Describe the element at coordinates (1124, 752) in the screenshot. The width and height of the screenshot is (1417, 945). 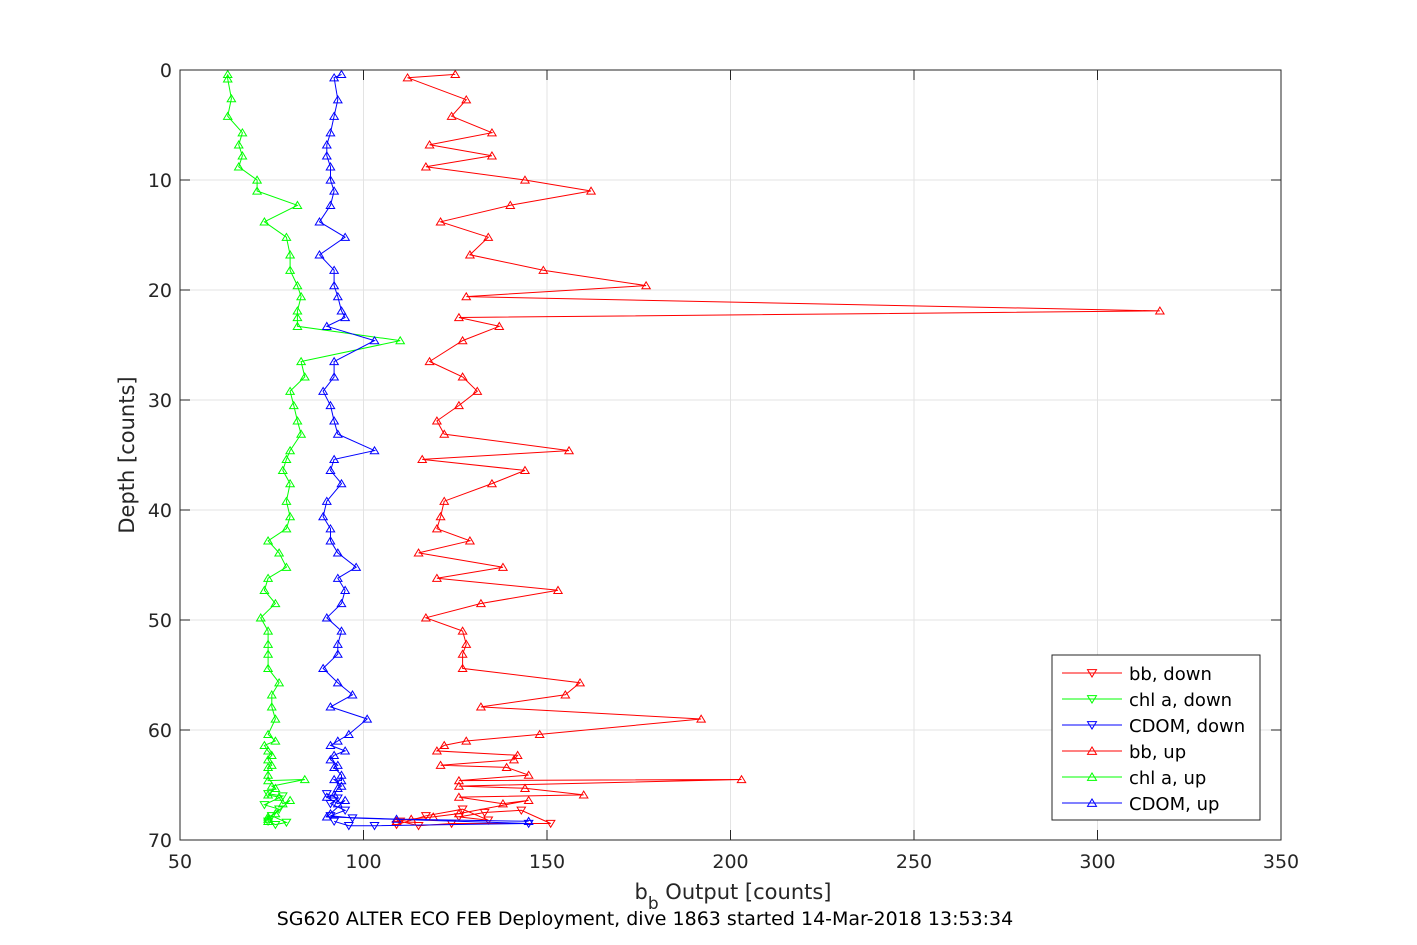
I see `legend-item: bb, up` at that location.